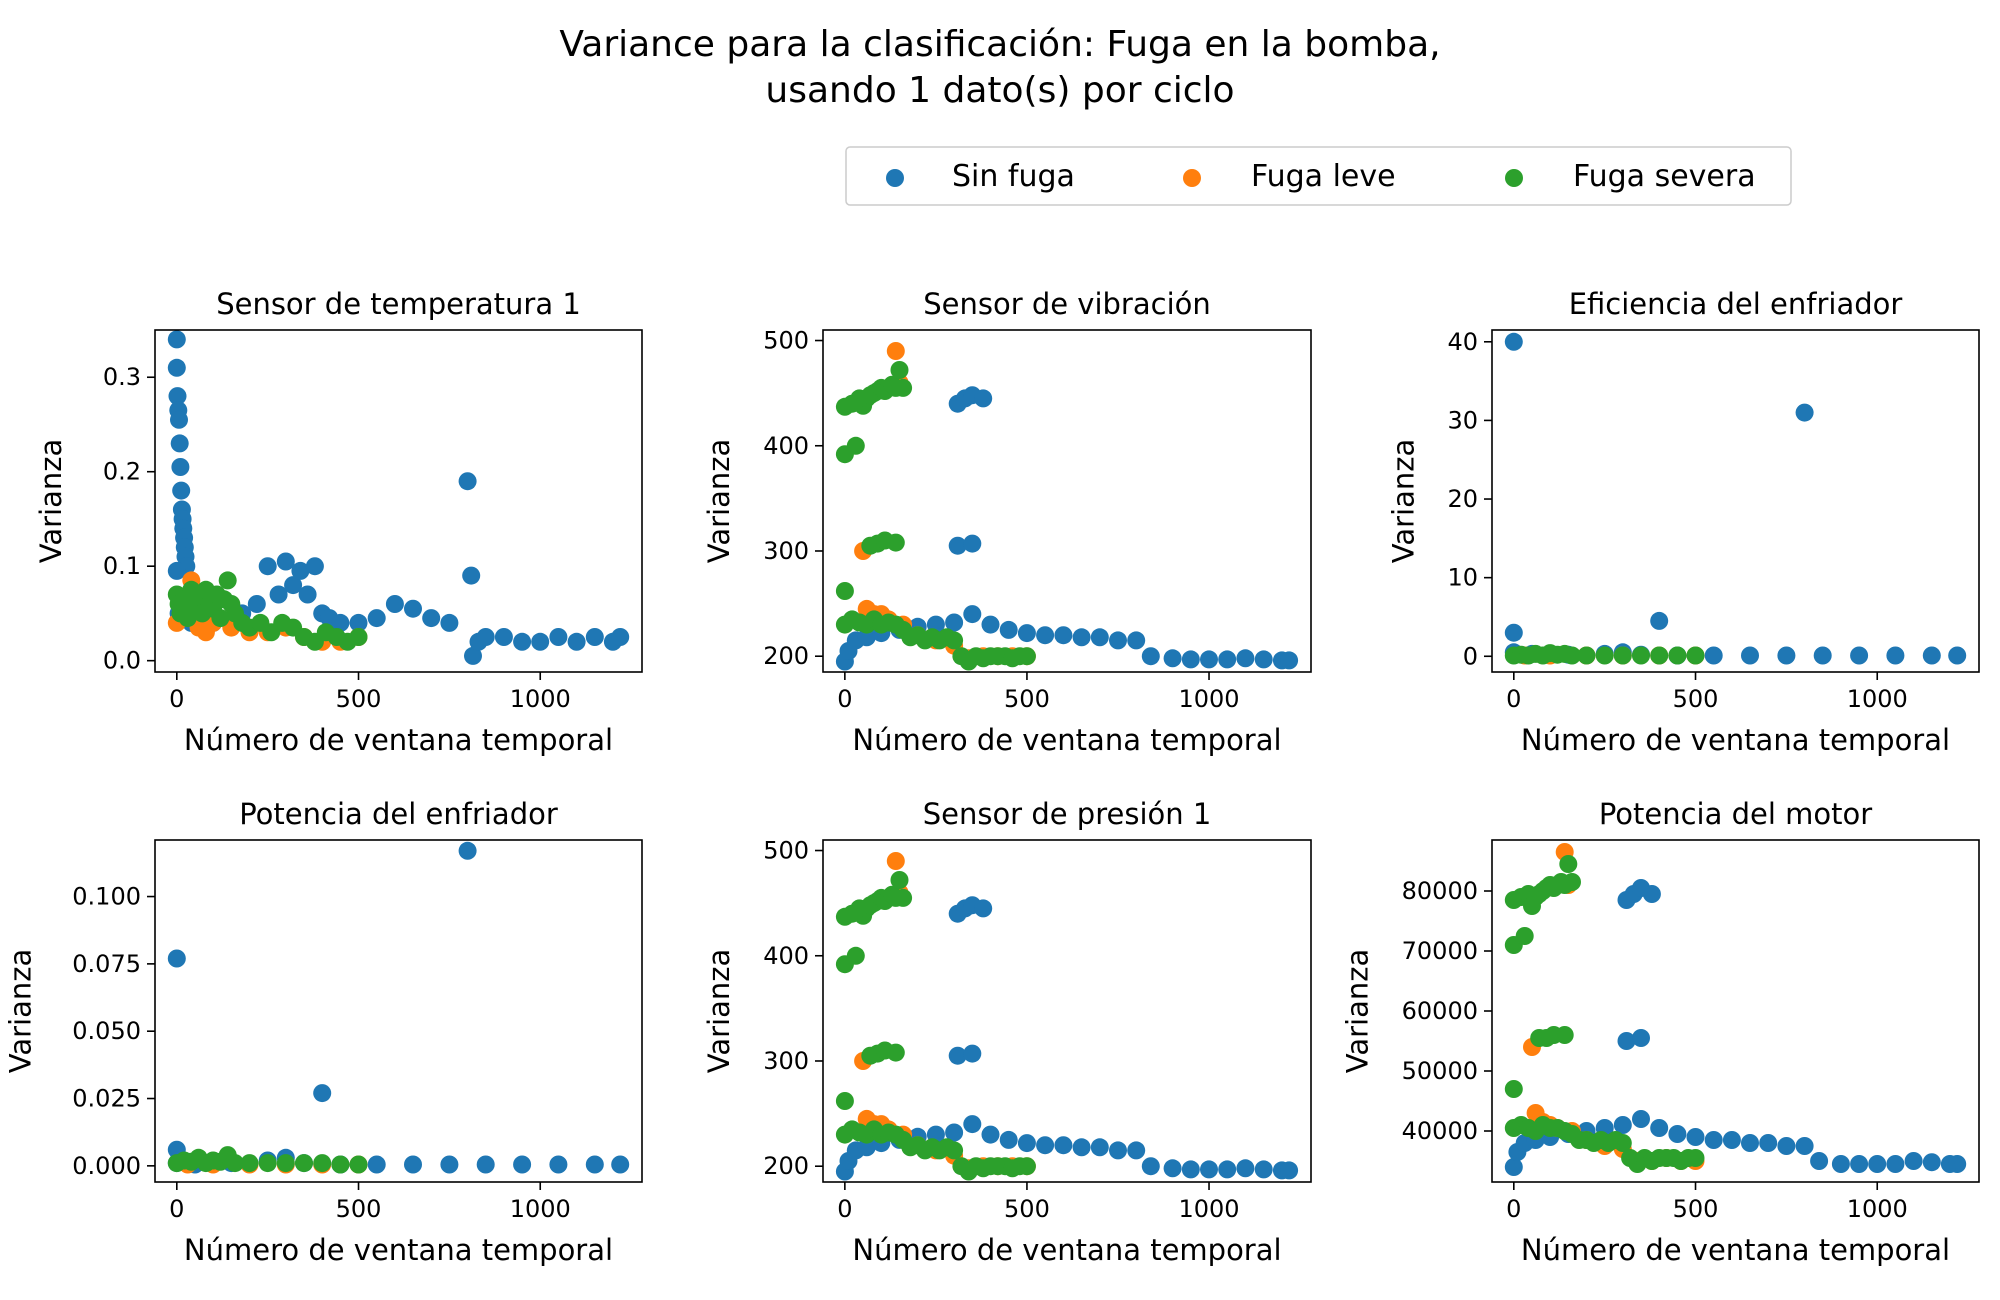  I want to click on y-tick-label: 0.3, so click(122, 377).